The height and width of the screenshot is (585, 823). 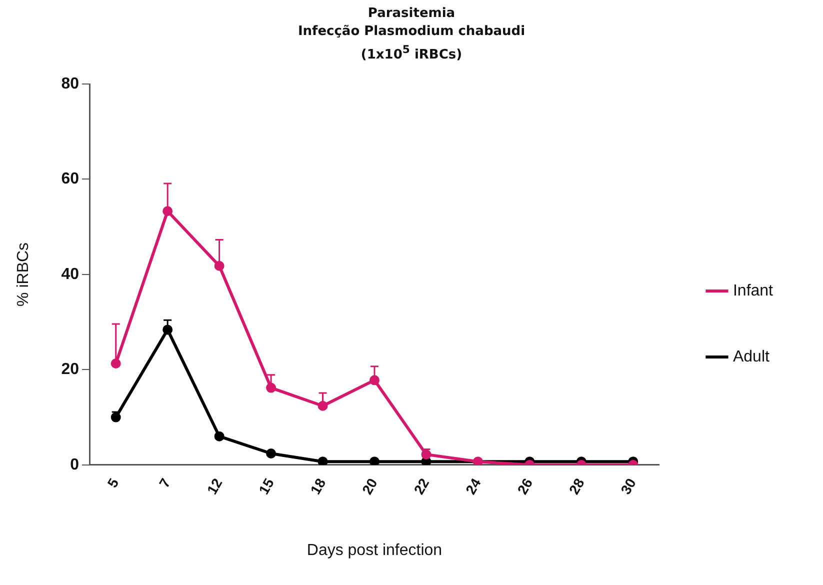 What do you see at coordinates (70, 369) in the screenshot?
I see `y-tick-label: 20` at bounding box center [70, 369].